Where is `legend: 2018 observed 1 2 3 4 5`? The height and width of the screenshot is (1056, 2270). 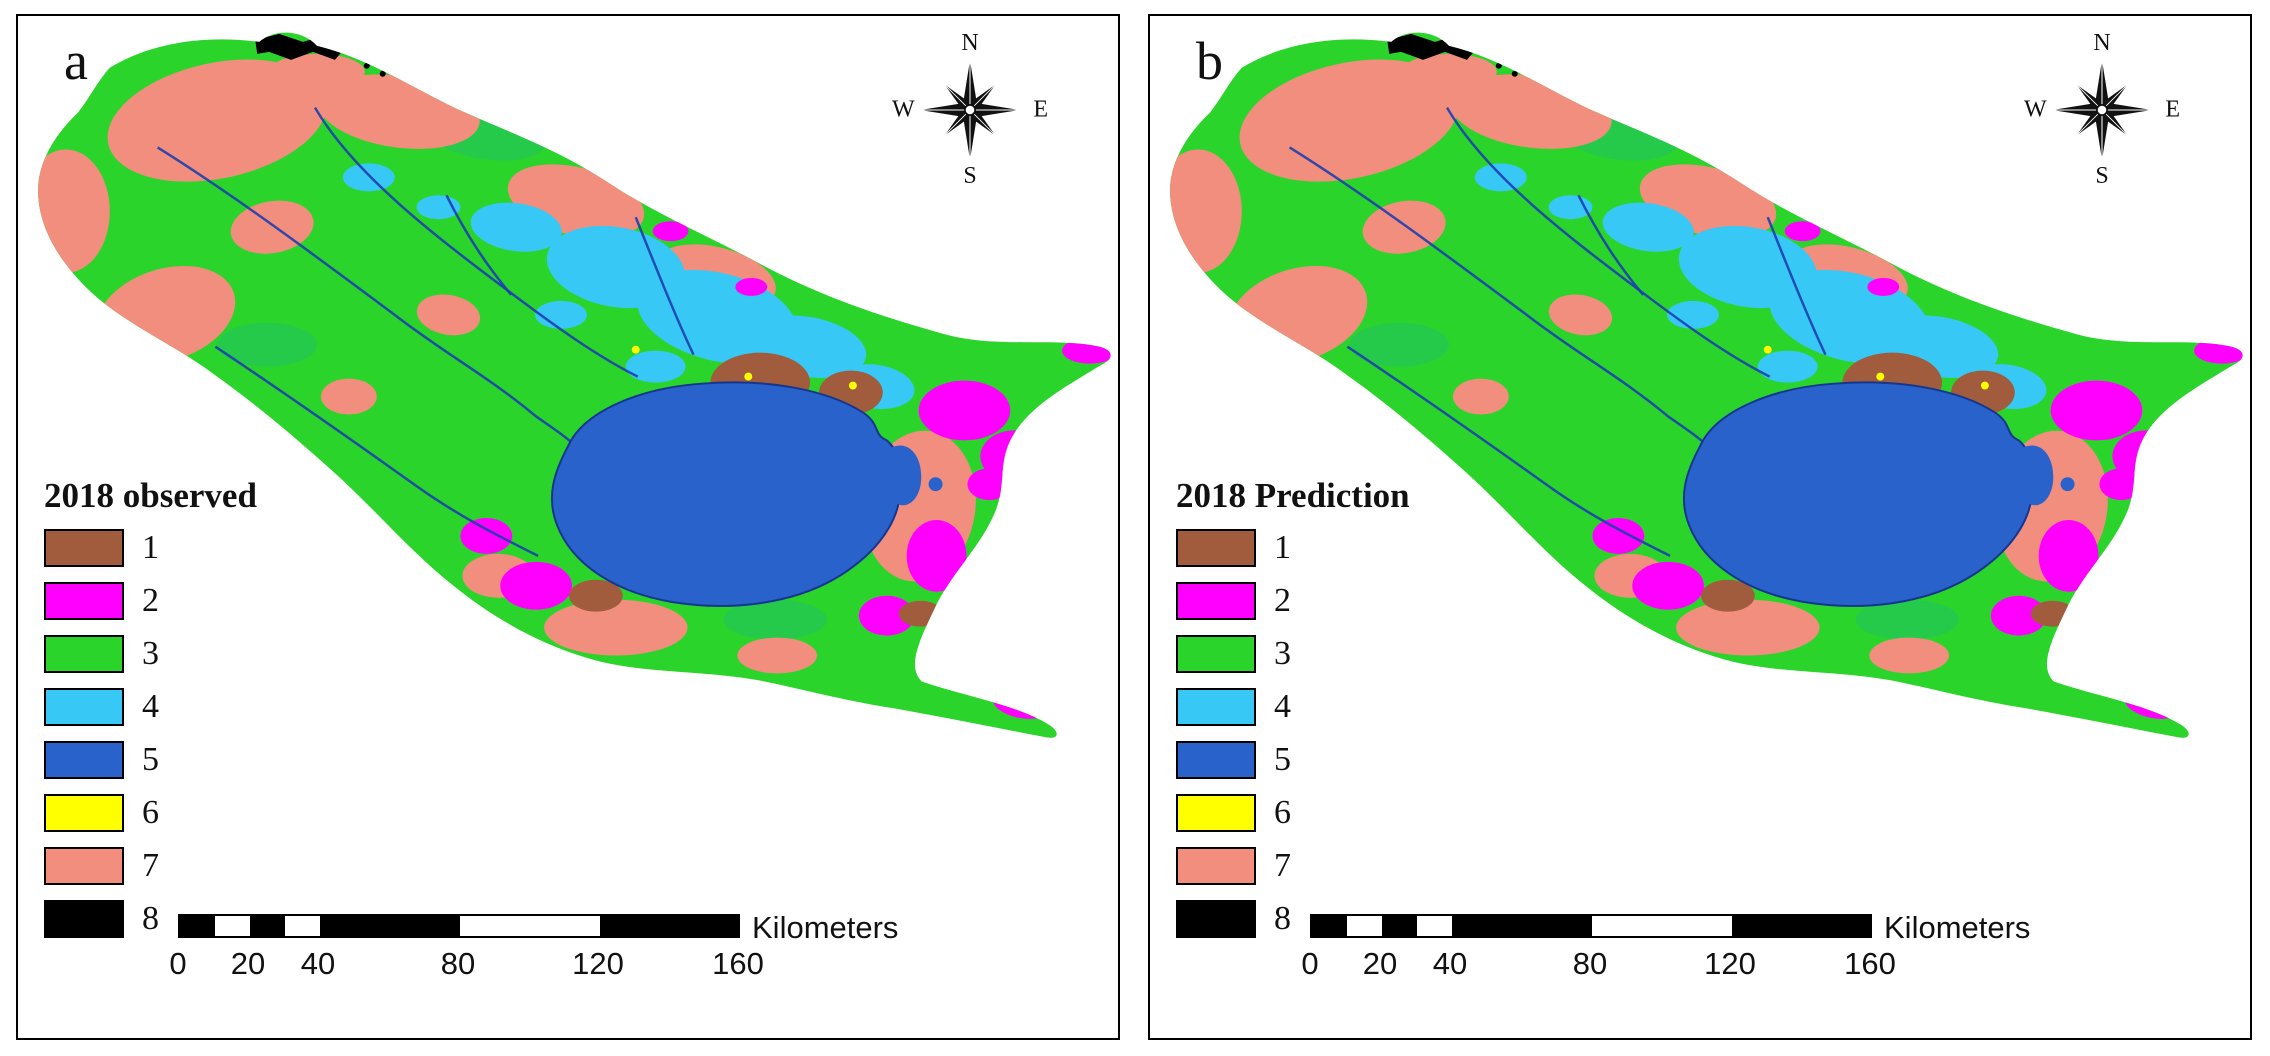
legend: 2018 observed 1 2 3 4 5 is located at coordinates (150, 714).